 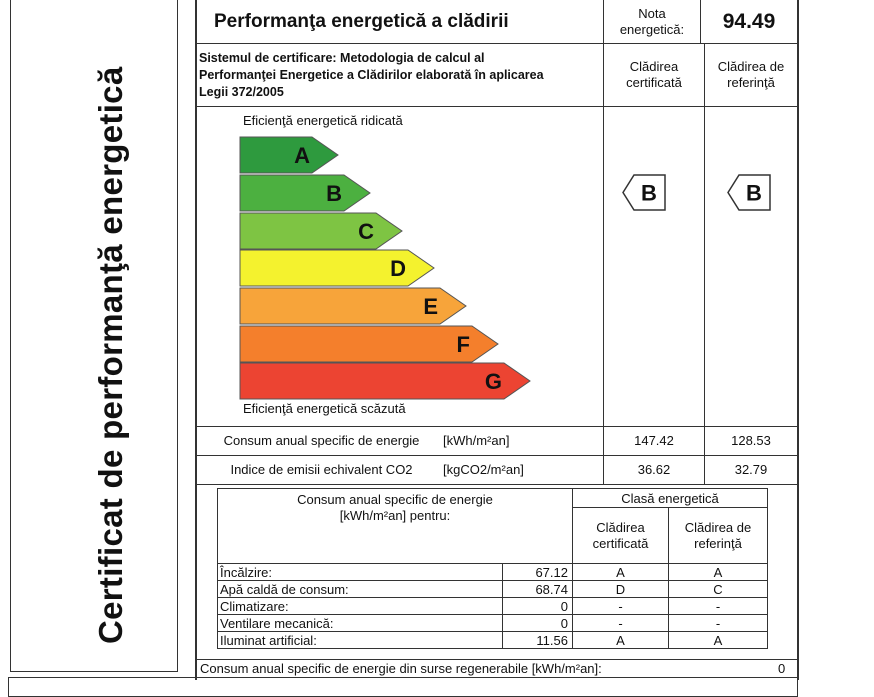 I want to click on breakdown-reference-class: C, so click(x=718, y=589).